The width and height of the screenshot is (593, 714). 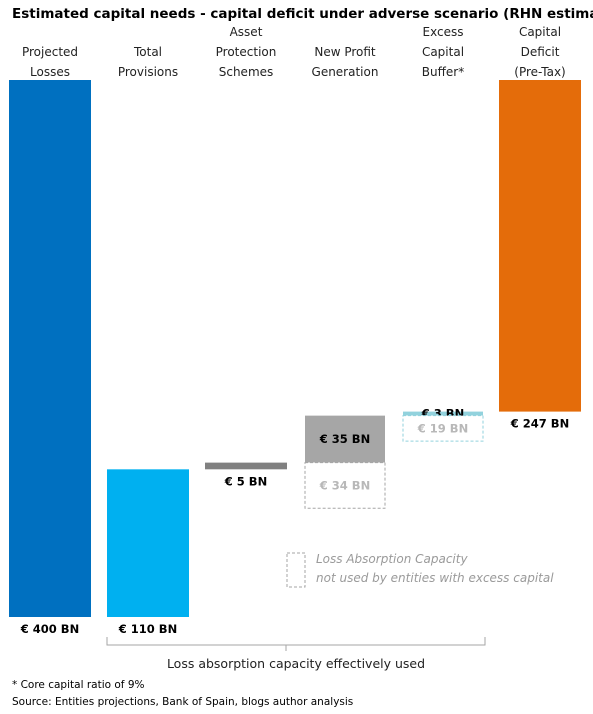 What do you see at coordinates (49, 629) in the screenshot?
I see `bar-label: € 400 BN` at bounding box center [49, 629].